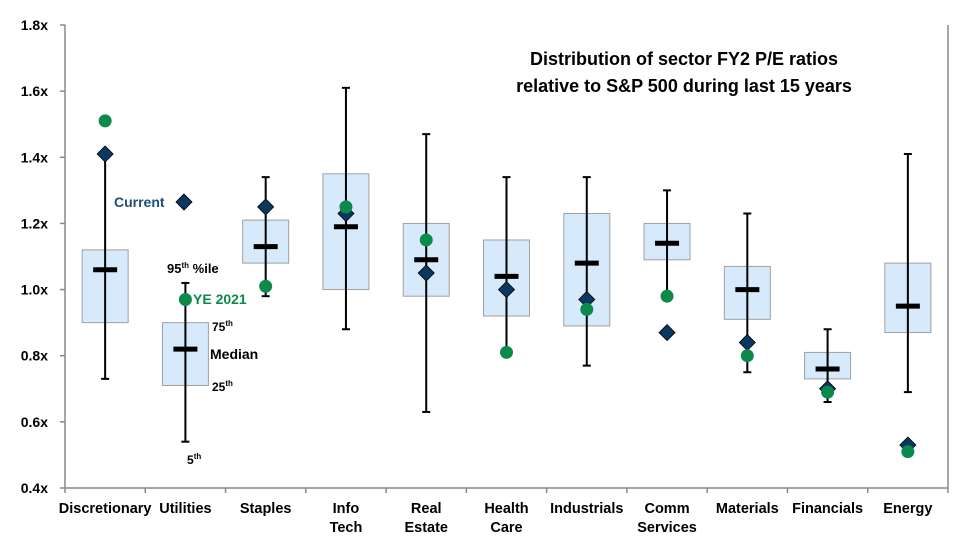 This screenshot has height=551, width=961. What do you see at coordinates (185, 509) in the screenshot?
I see `x-tick-label: Utilities` at bounding box center [185, 509].